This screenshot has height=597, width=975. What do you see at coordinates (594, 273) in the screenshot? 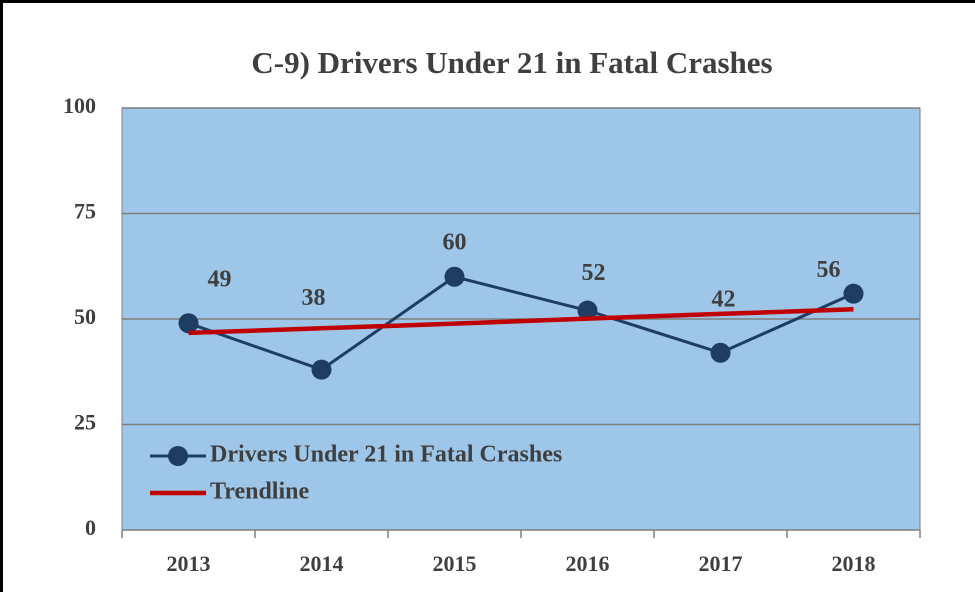
I see `data-label: 52` at bounding box center [594, 273].